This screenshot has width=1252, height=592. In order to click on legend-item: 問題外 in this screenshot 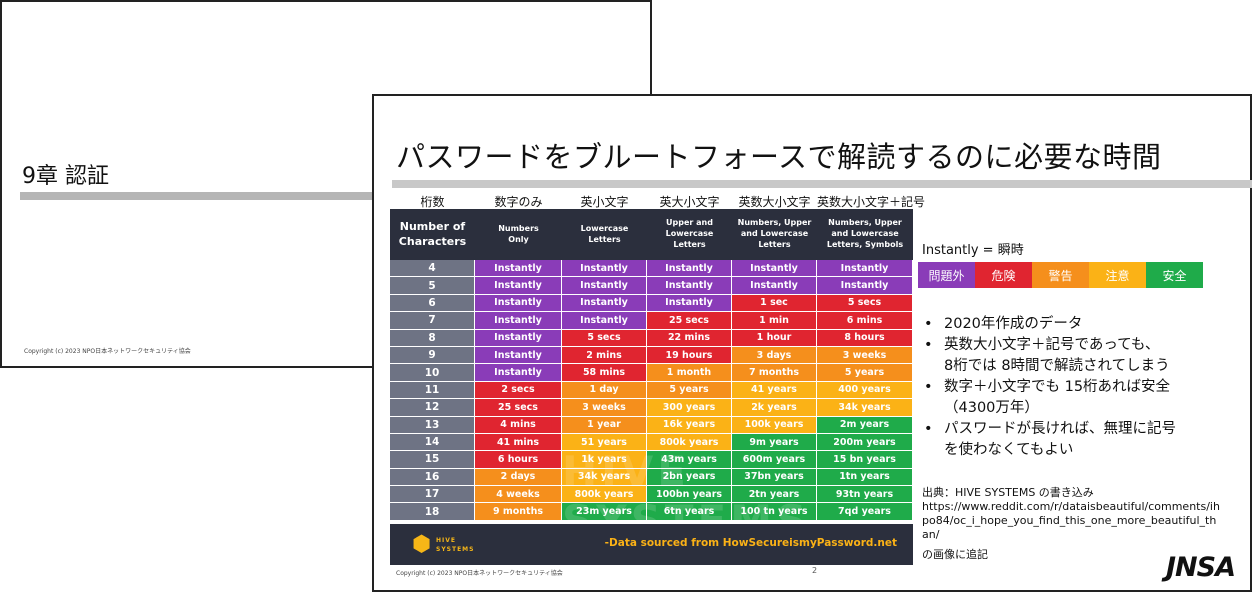, I will do `click(946, 275)`.